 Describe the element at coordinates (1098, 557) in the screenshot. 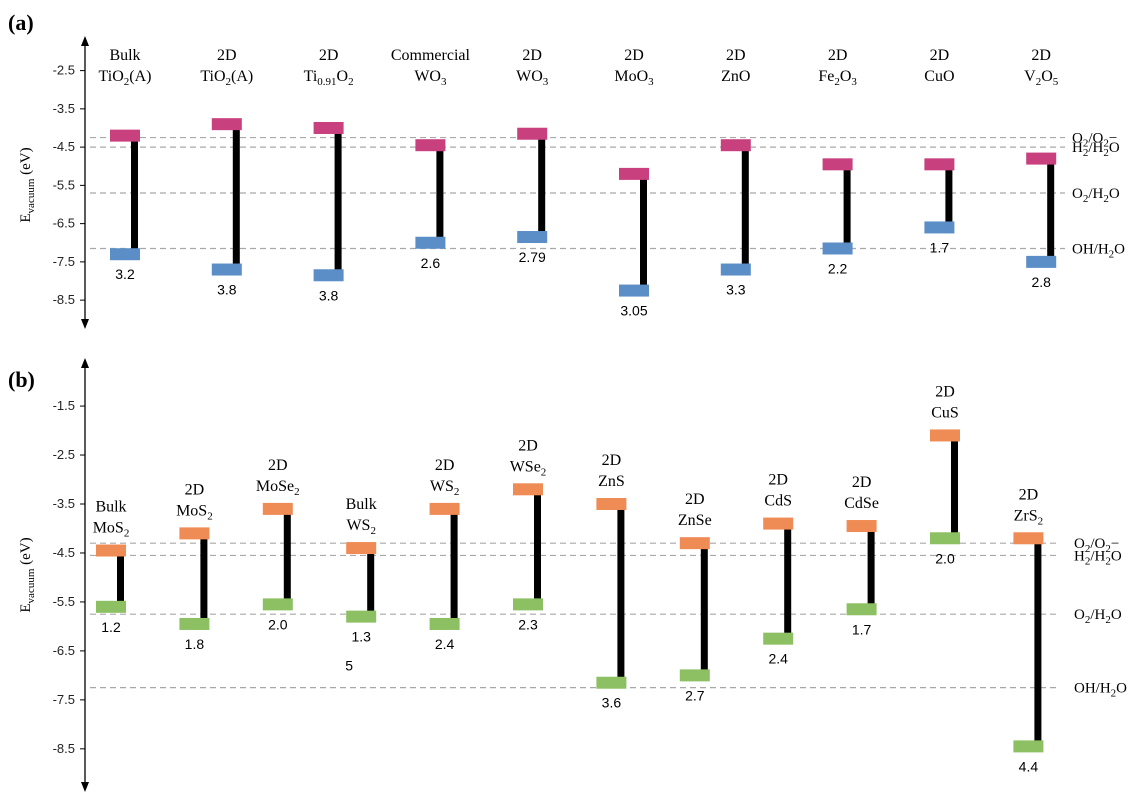

I see `reference-label: H2/H2O` at that location.